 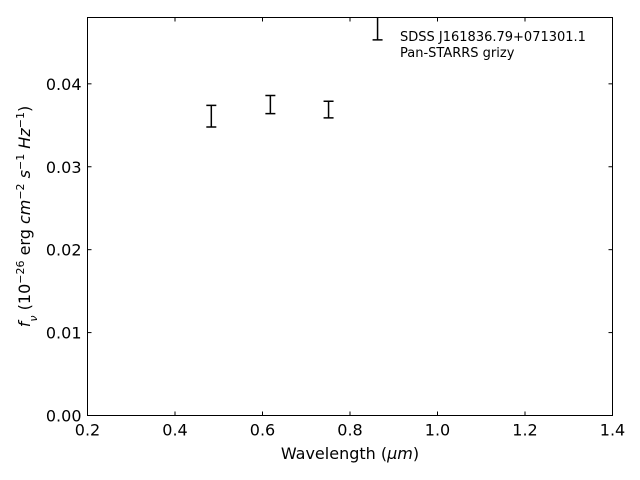 What do you see at coordinates (33, 318) in the screenshot?
I see `label-part: ν` at bounding box center [33, 318].